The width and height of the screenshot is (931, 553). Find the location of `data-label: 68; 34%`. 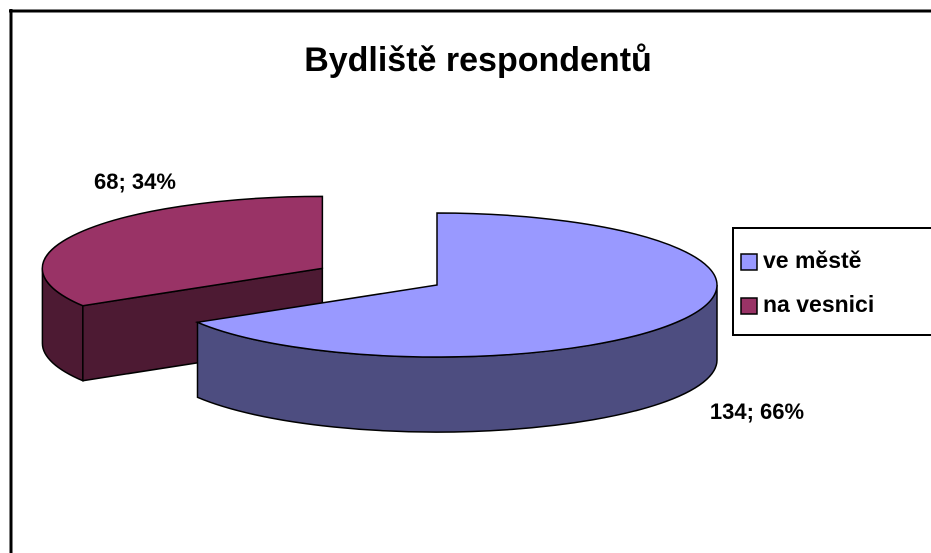

data-label: 68; 34% is located at coordinates (135, 181).